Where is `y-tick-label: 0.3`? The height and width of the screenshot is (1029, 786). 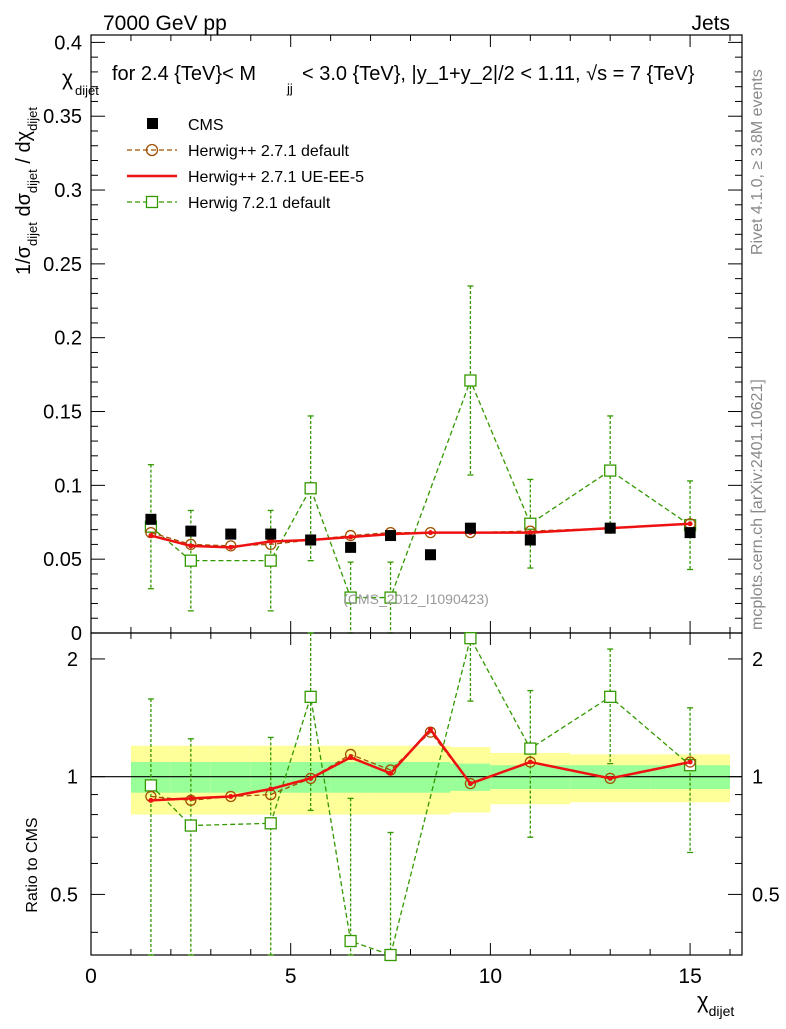
y-tick-label: 0.3 is located at coordinates (68, 191).